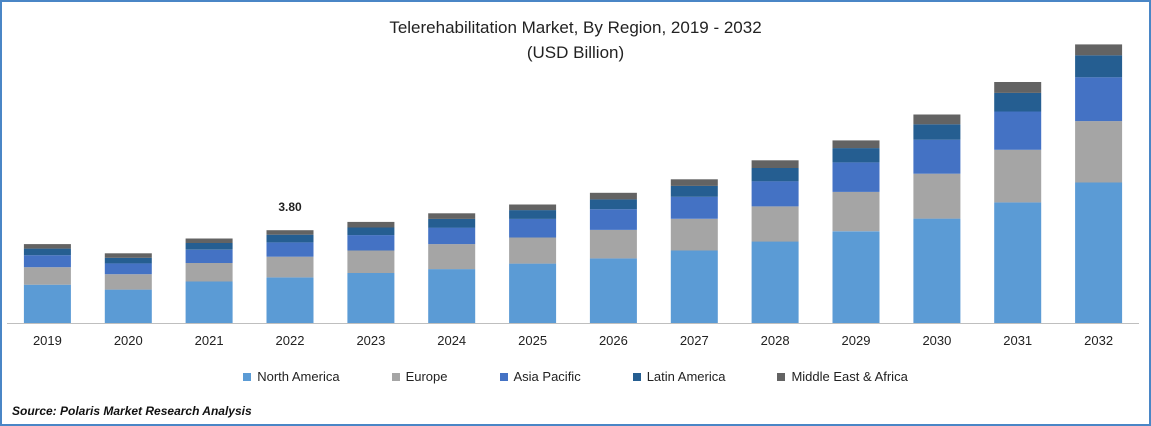  What do you see at coordinates (686, 376) in the screenshot?
I see `legend-label: Latin America` at bounding box center [686, 376].